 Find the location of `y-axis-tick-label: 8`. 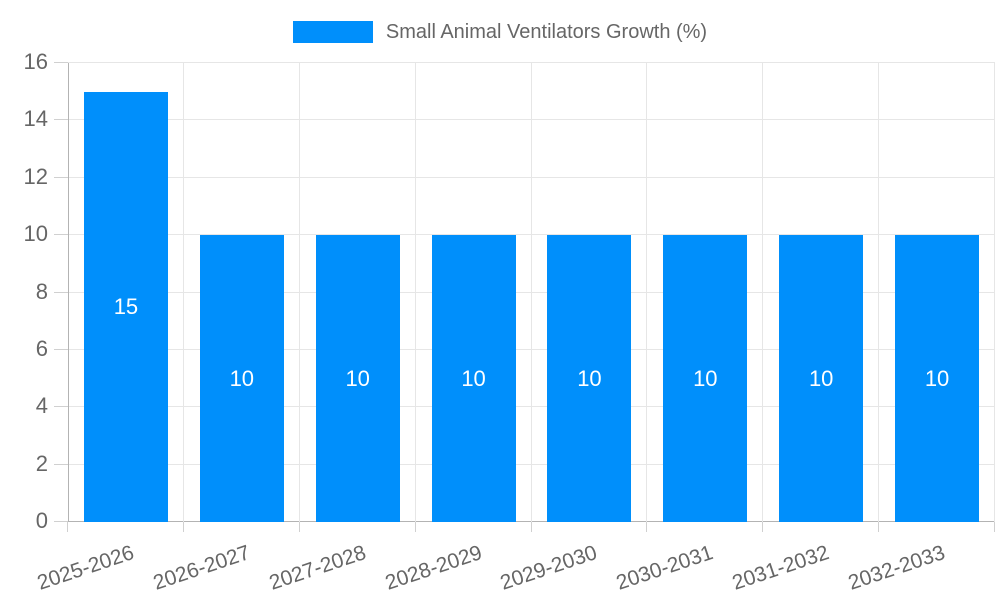

y-axis-tick-label: 8 is located at coordinates (41, 291).